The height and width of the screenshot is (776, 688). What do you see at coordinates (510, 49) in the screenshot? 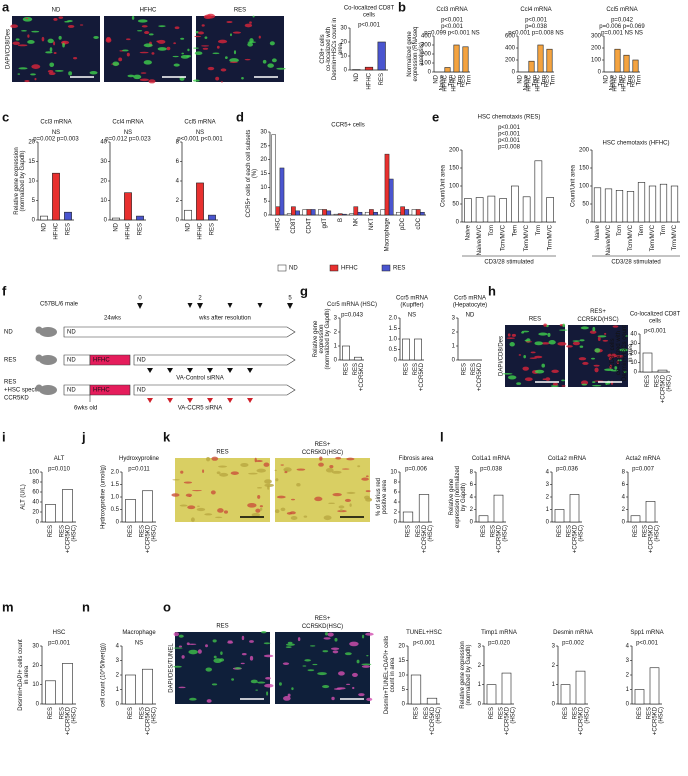
I see `y-tick-label: 400` at bounding box center [510, 49].